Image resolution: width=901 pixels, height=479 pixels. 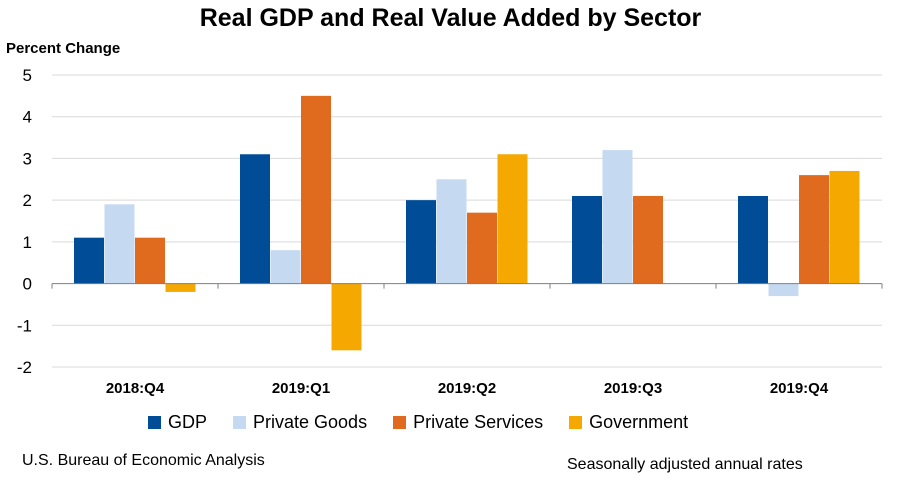 I want to click on y-tick-label: 3, so click(x=27, y=158).